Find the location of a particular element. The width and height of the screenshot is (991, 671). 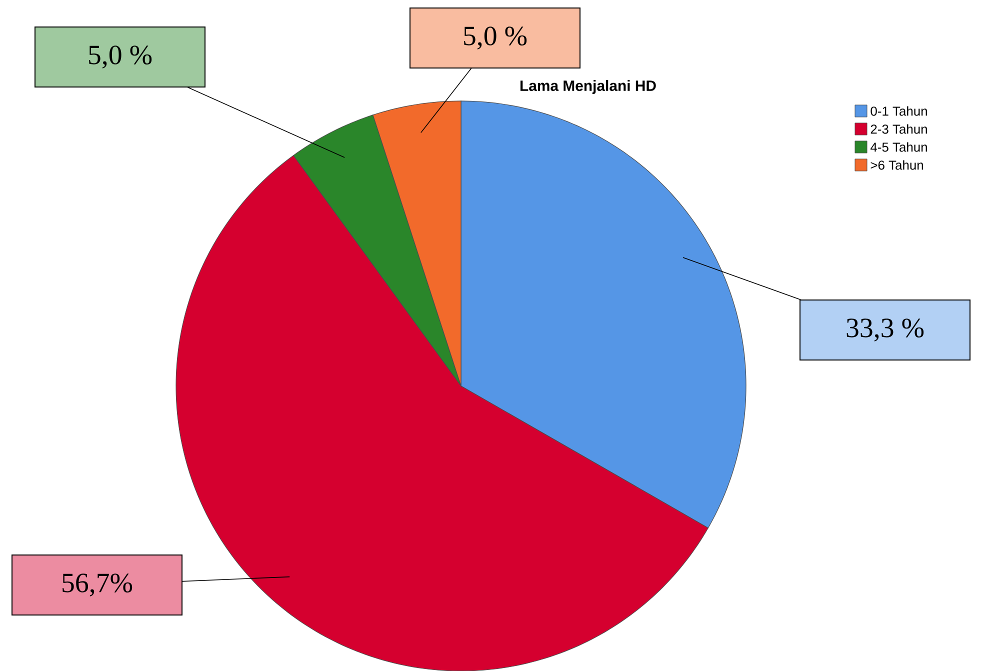

text: Lama Menjalani HD is located at coordinates (588, 87).